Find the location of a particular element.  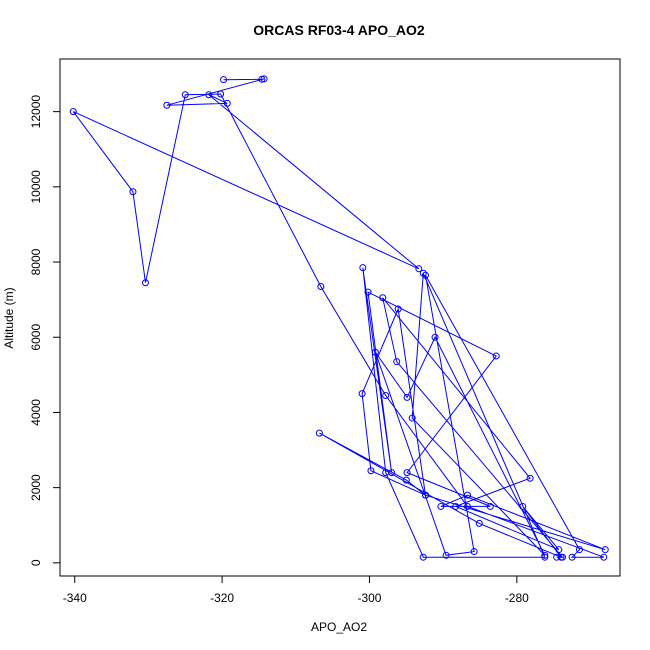

x-tick-label: -340 is located at coordinates (75, 598).